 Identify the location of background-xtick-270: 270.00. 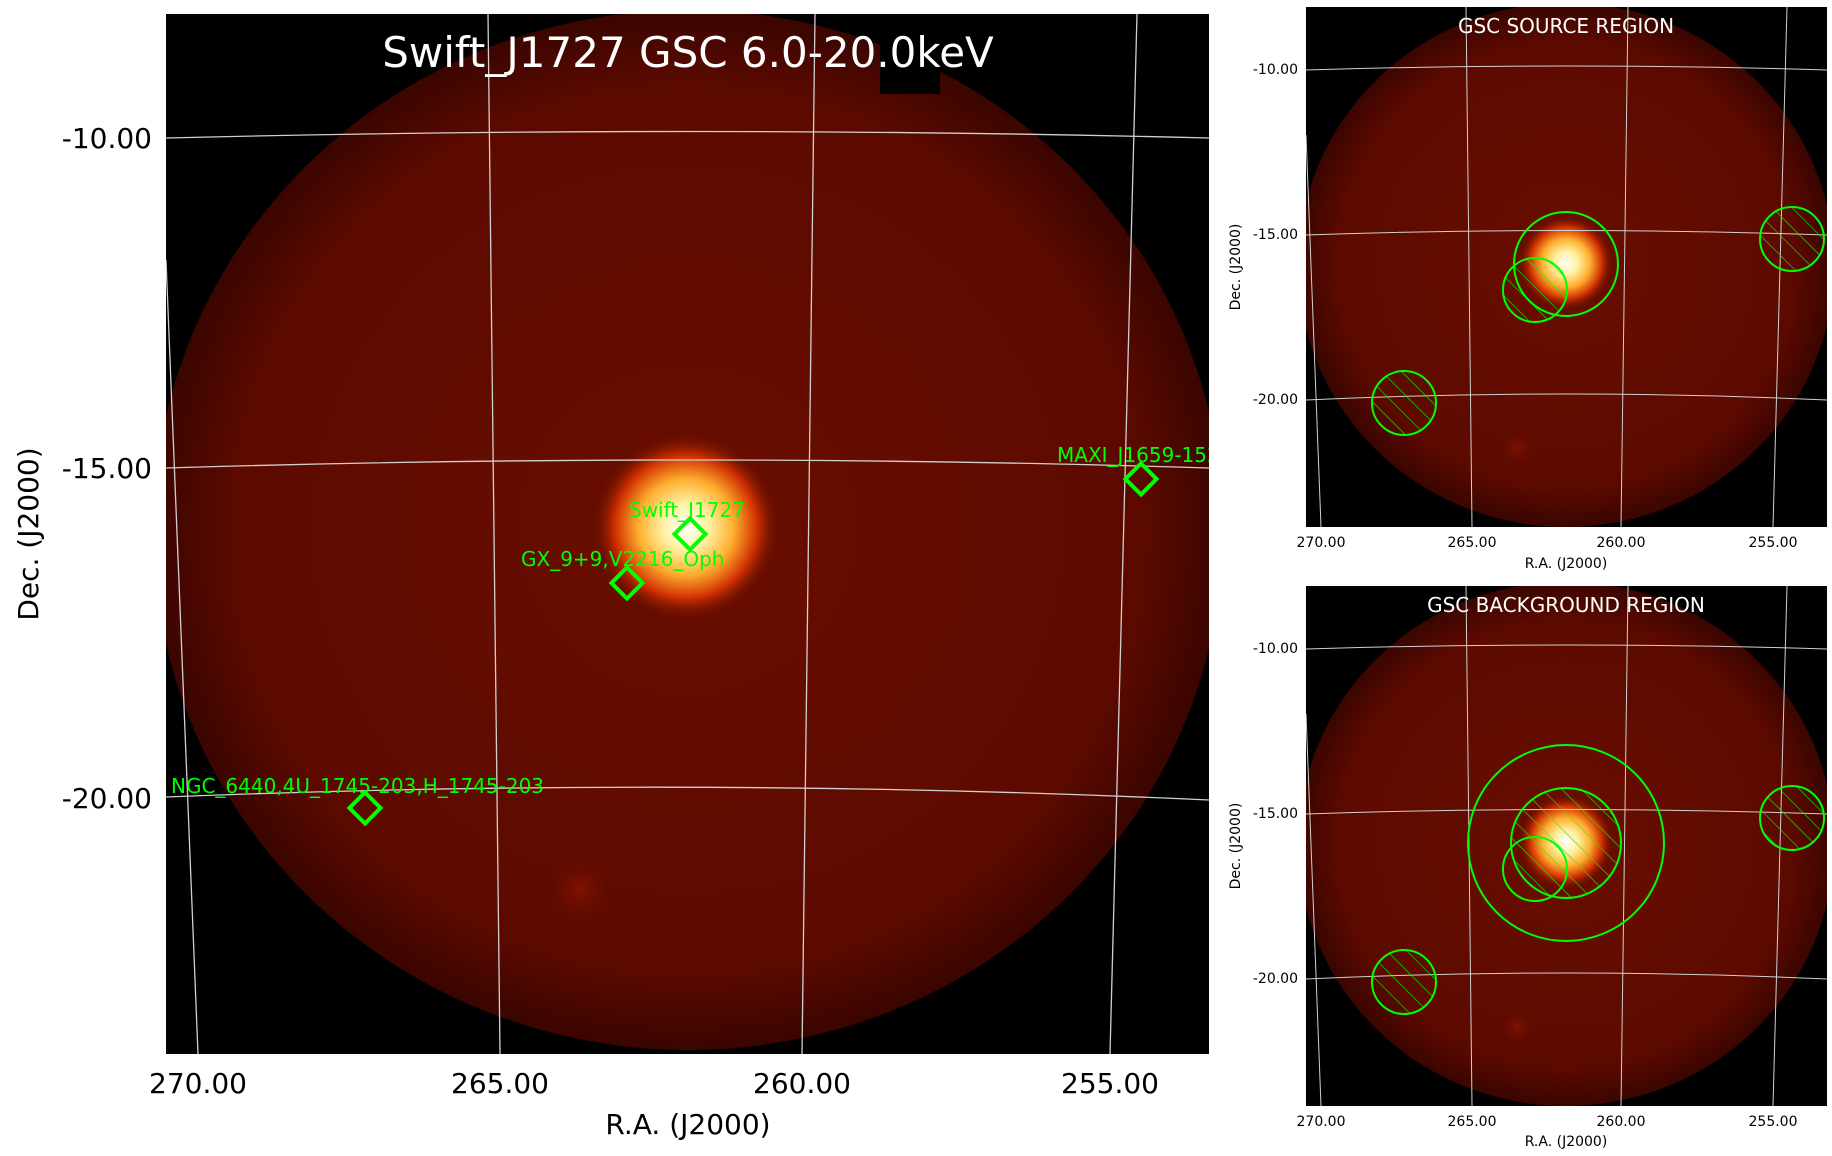
(1321, 1122).